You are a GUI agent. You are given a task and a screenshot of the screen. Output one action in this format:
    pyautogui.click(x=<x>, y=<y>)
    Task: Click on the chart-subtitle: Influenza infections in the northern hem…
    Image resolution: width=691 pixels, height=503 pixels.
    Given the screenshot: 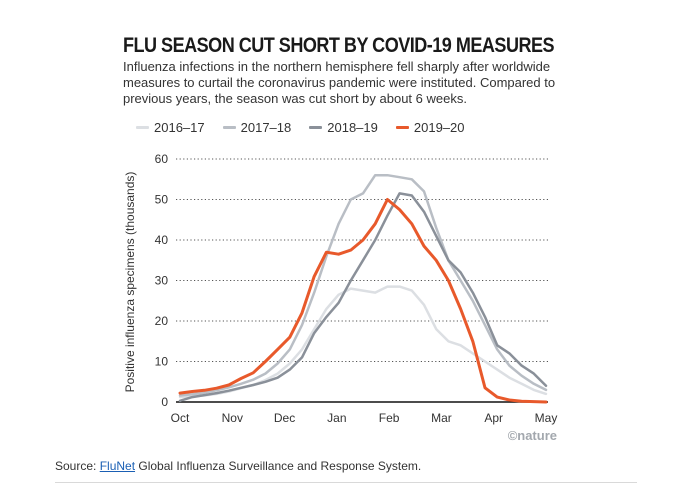 What is the action you would take?
    pyautogui.click(x=339, y=82)
    